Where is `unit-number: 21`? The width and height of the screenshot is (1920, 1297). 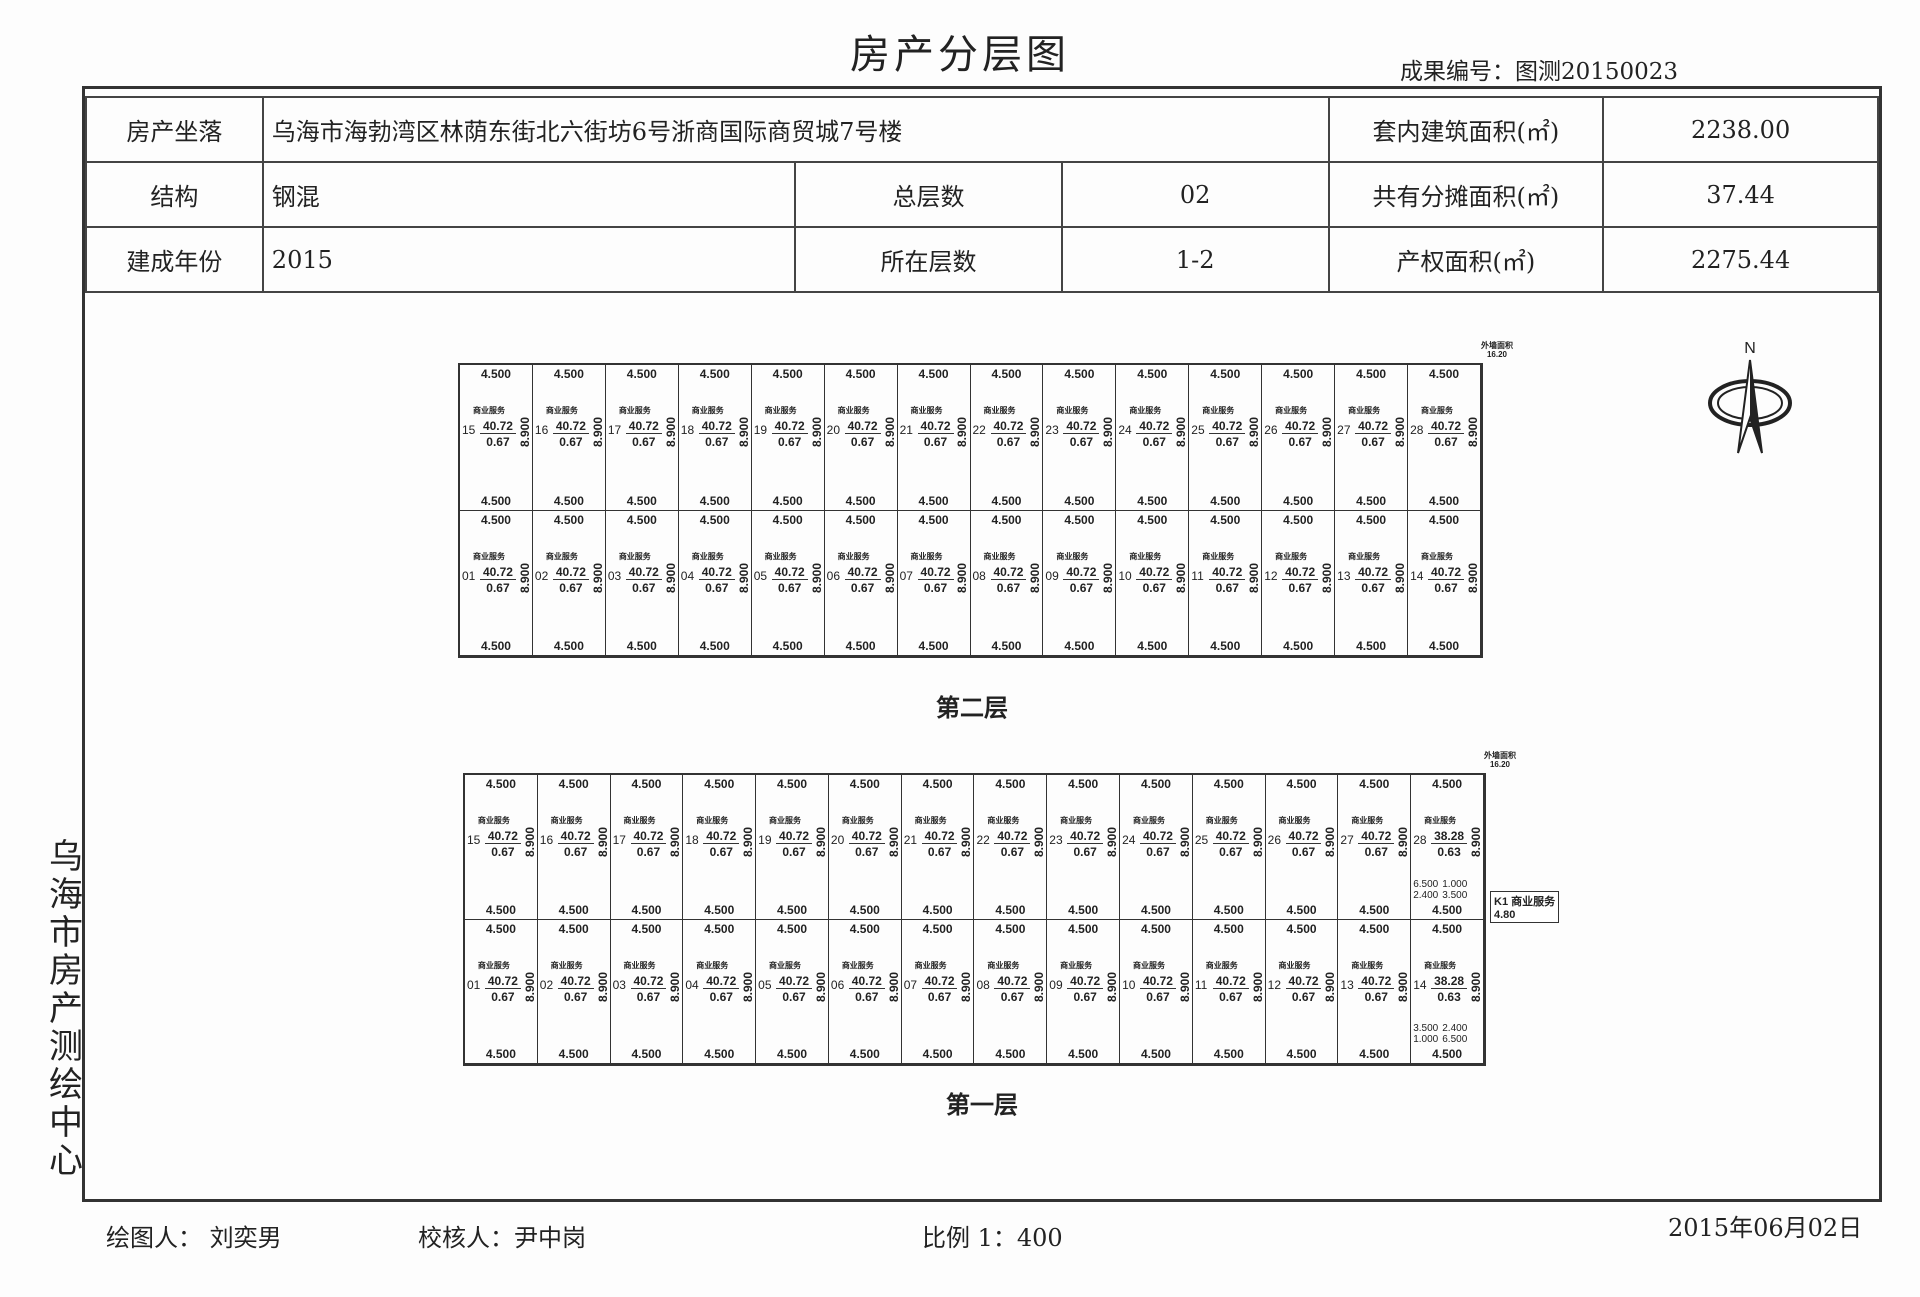 unit-number: 21 is located at coordinates (906, 430).